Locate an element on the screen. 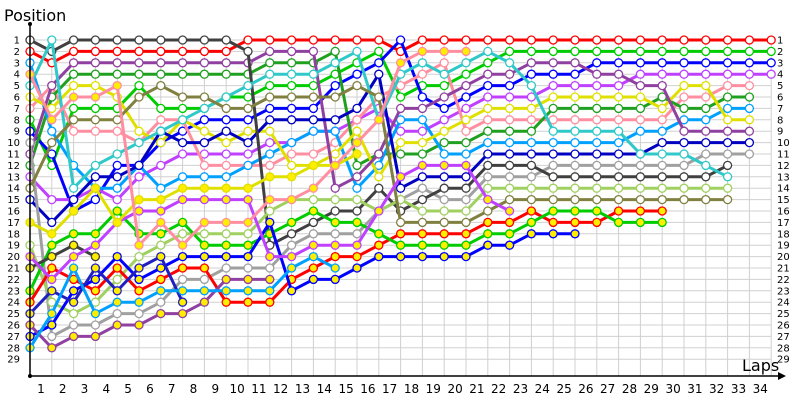  y-tick-label-left: 2 is located at coordinates (17, 52).